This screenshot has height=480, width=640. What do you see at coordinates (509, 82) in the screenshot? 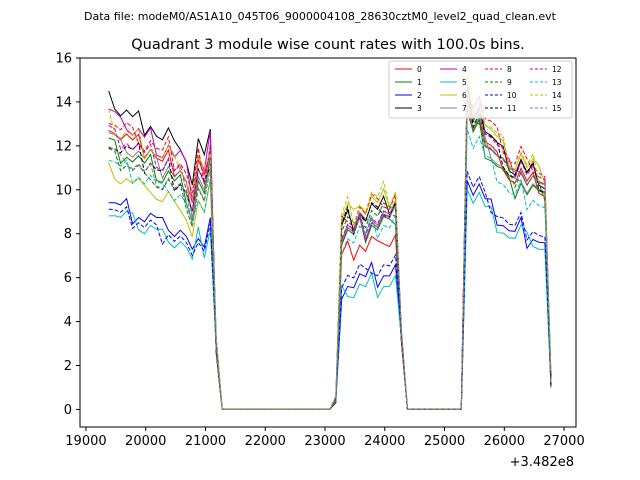
I see `legend-label-9: 9` at bounding box center [509, 82].